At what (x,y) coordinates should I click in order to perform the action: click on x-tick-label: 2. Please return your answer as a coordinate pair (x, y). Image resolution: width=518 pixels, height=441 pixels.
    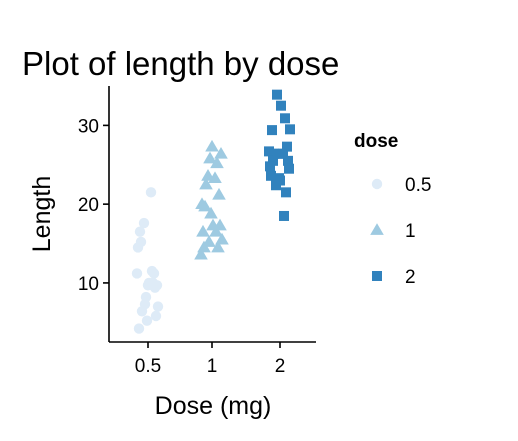
    Looking at the image, I should click on (280, 366).